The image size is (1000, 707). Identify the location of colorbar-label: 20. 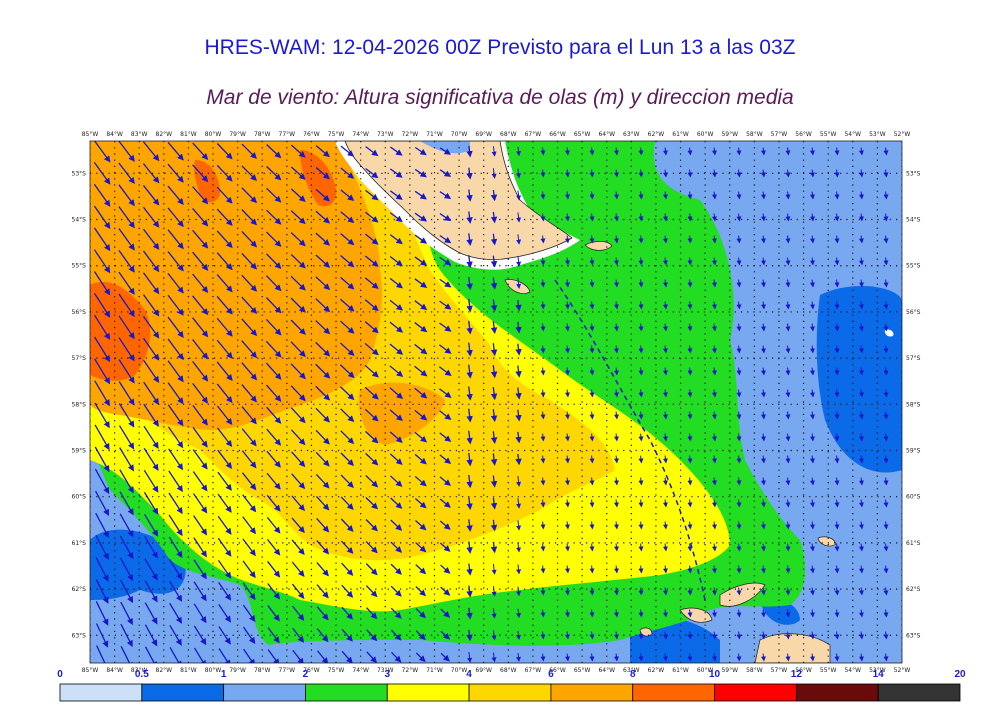
(960, 674).